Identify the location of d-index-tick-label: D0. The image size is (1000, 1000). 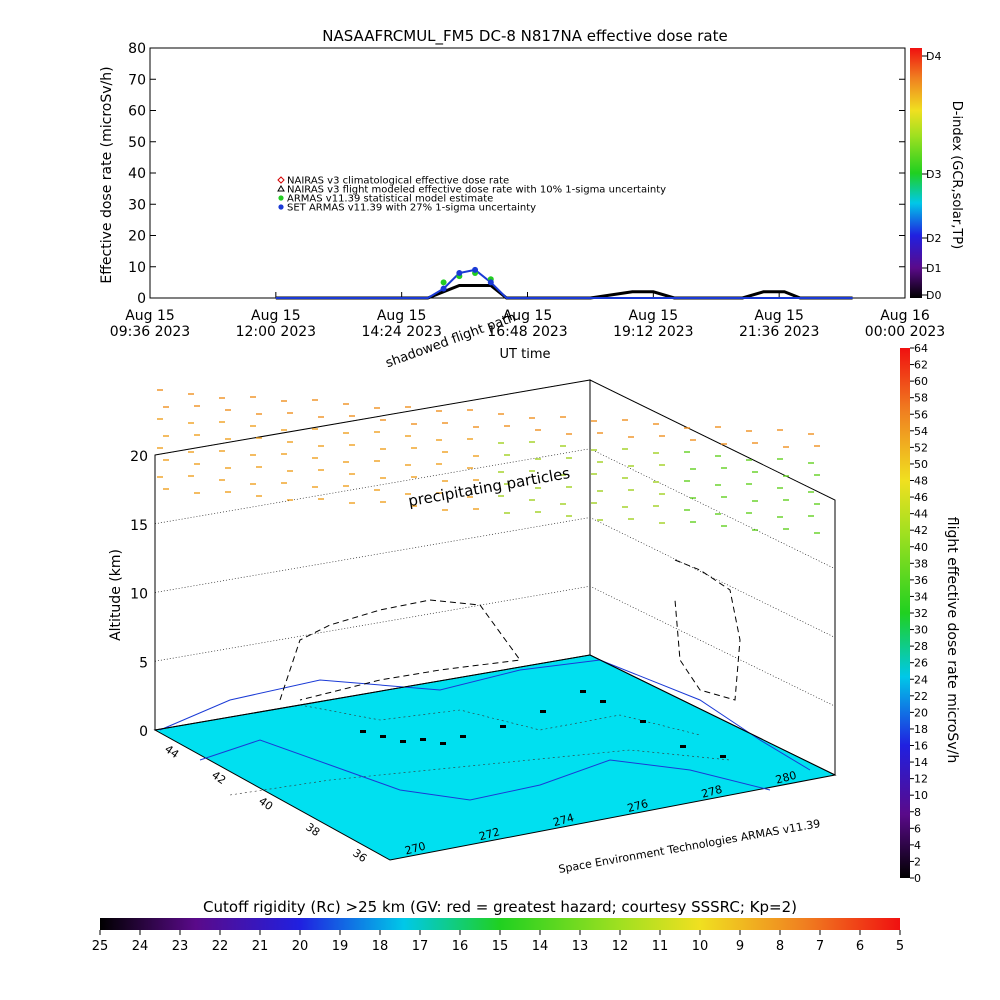
(933, 295).